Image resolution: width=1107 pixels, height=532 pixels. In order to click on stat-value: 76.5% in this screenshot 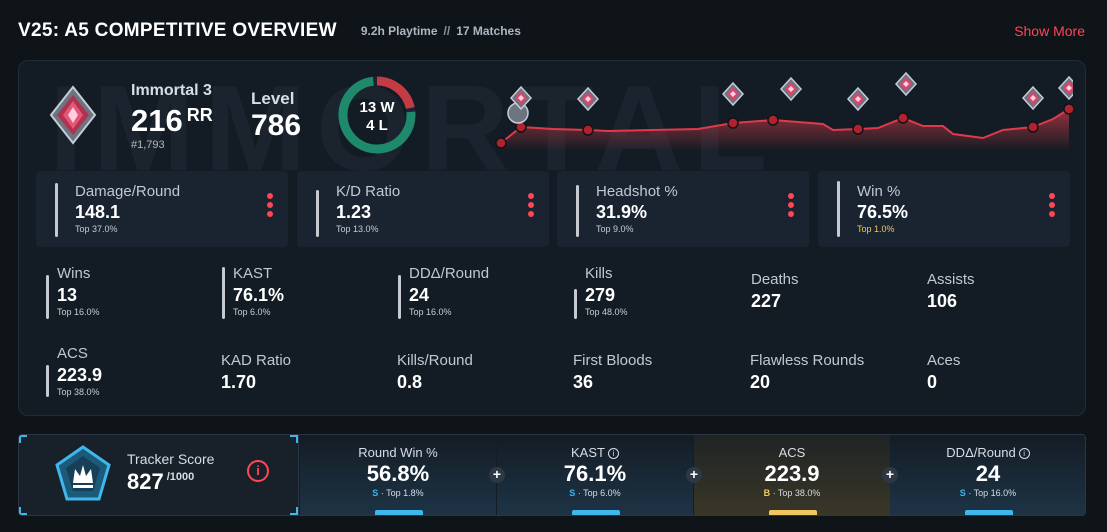, I will do `click(883, 212)`.